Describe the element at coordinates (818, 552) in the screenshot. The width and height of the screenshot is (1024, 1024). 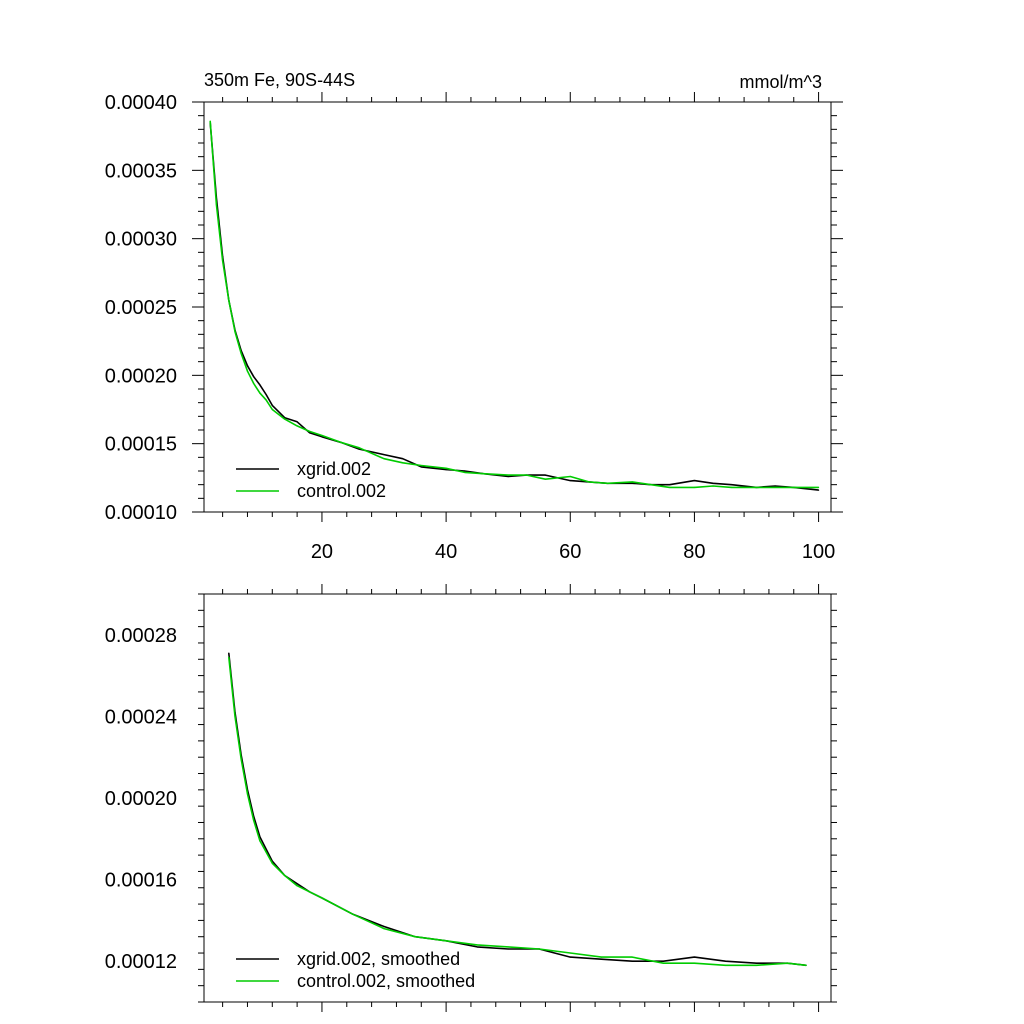
I see `x-tick-label: 100` at that location.